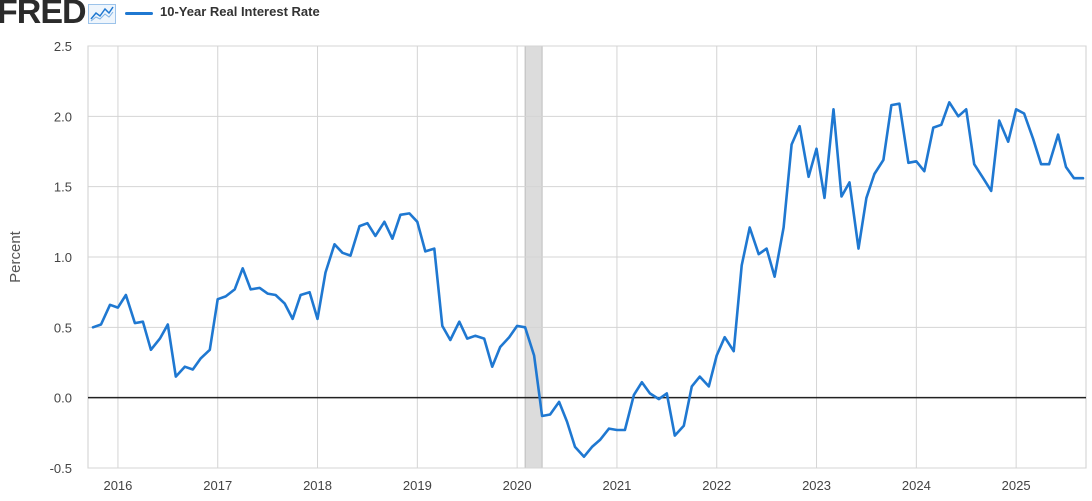  I want to click on legend-label: 10-Year Real Interest Rate, so click(240, 11).